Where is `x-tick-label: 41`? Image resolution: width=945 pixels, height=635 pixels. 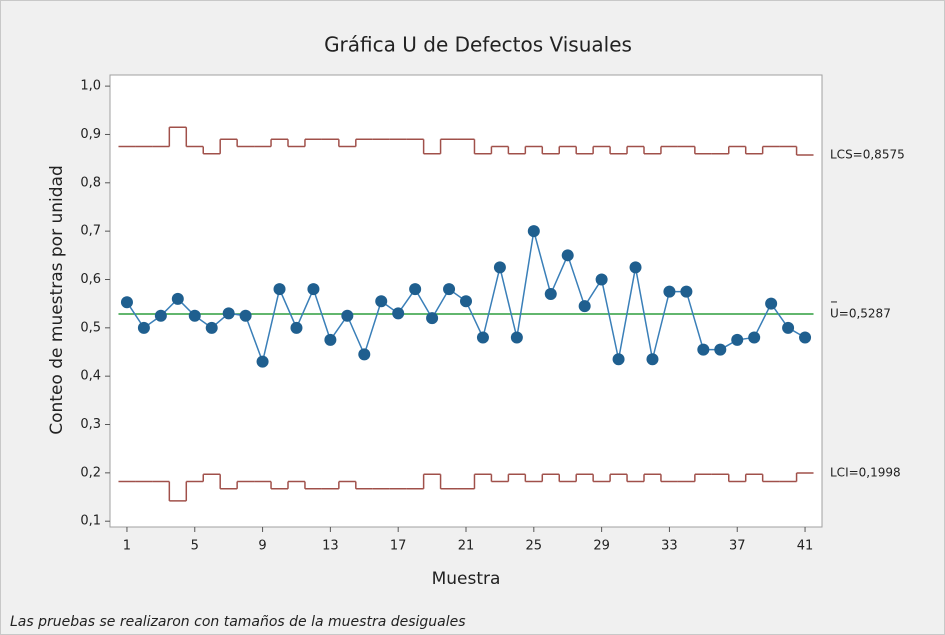 x-tick-label: 41 is located at coordinates (805, 546).